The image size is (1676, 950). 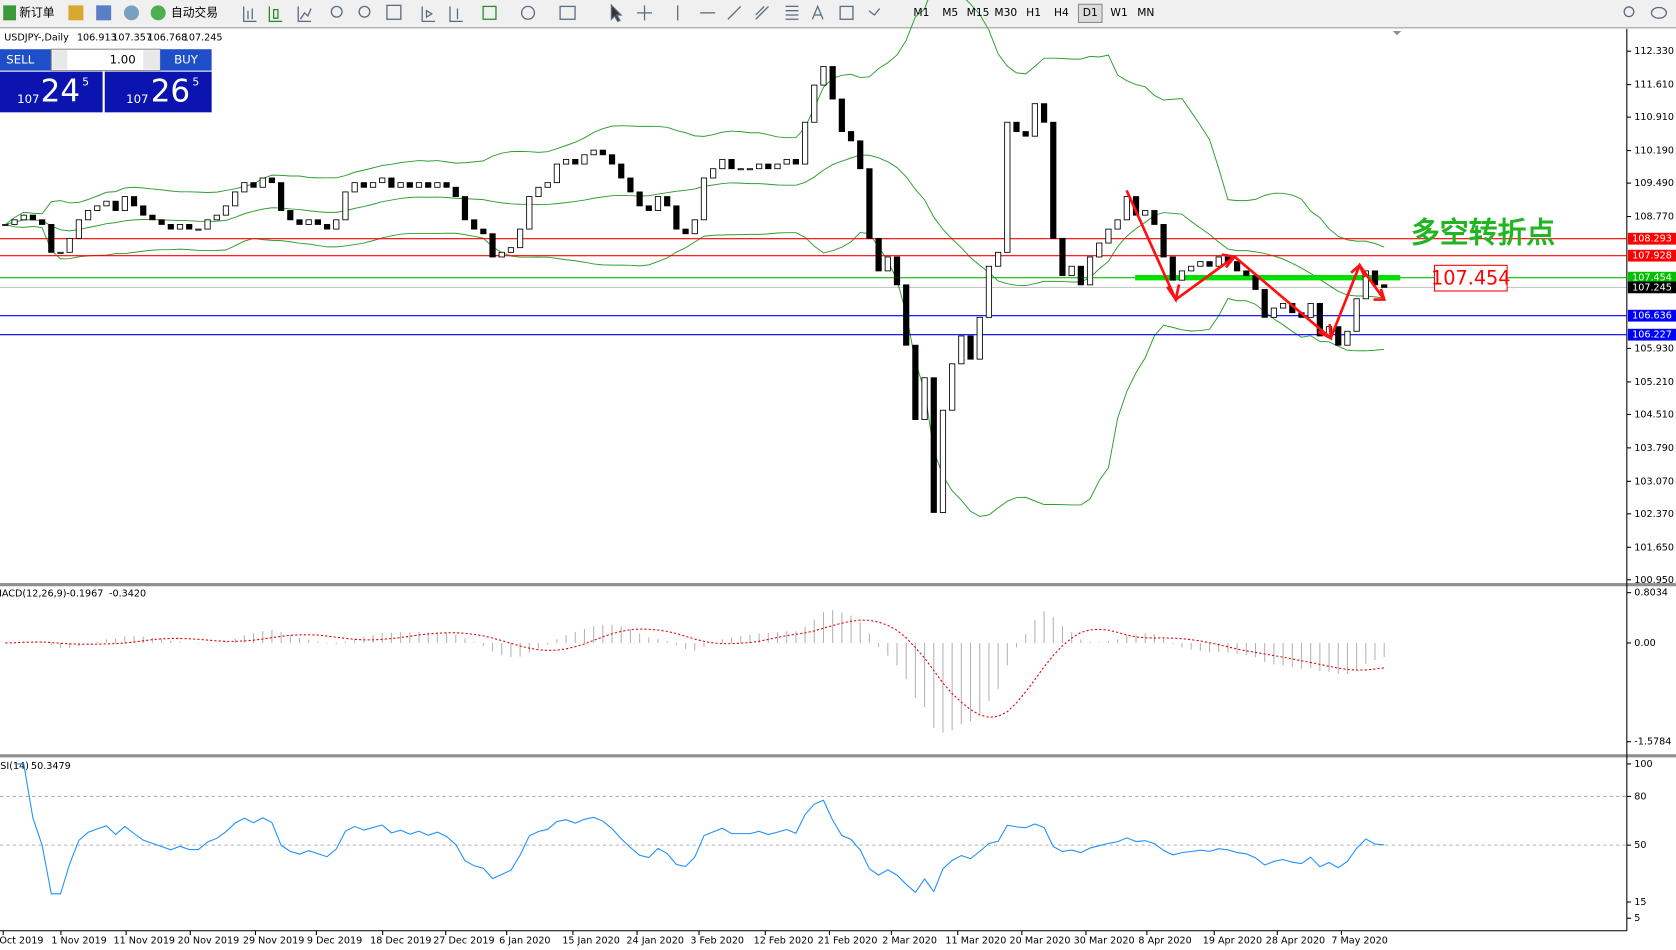 What do you see at coordinates (1629, 12) in the screenshot?
I see `search` at bounding box center [1629, 12].